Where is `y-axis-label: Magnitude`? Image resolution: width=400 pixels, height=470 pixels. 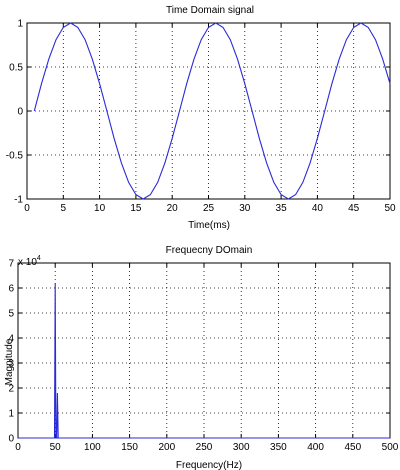
y-axis-label: Magnitude is located at coordinates (9, 361).